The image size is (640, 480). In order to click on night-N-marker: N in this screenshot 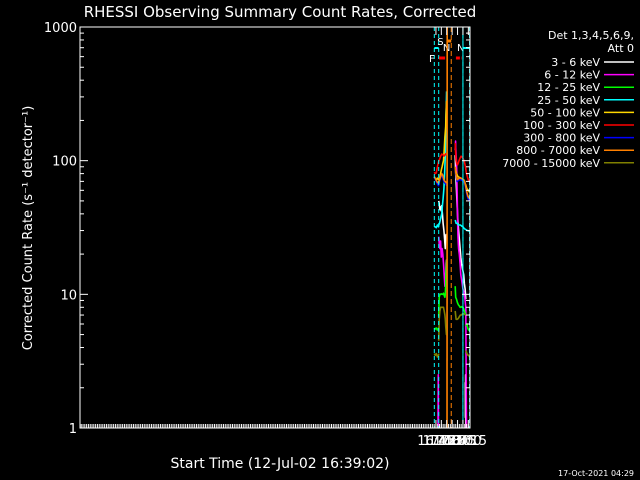, I will do `click(446, 48)`.